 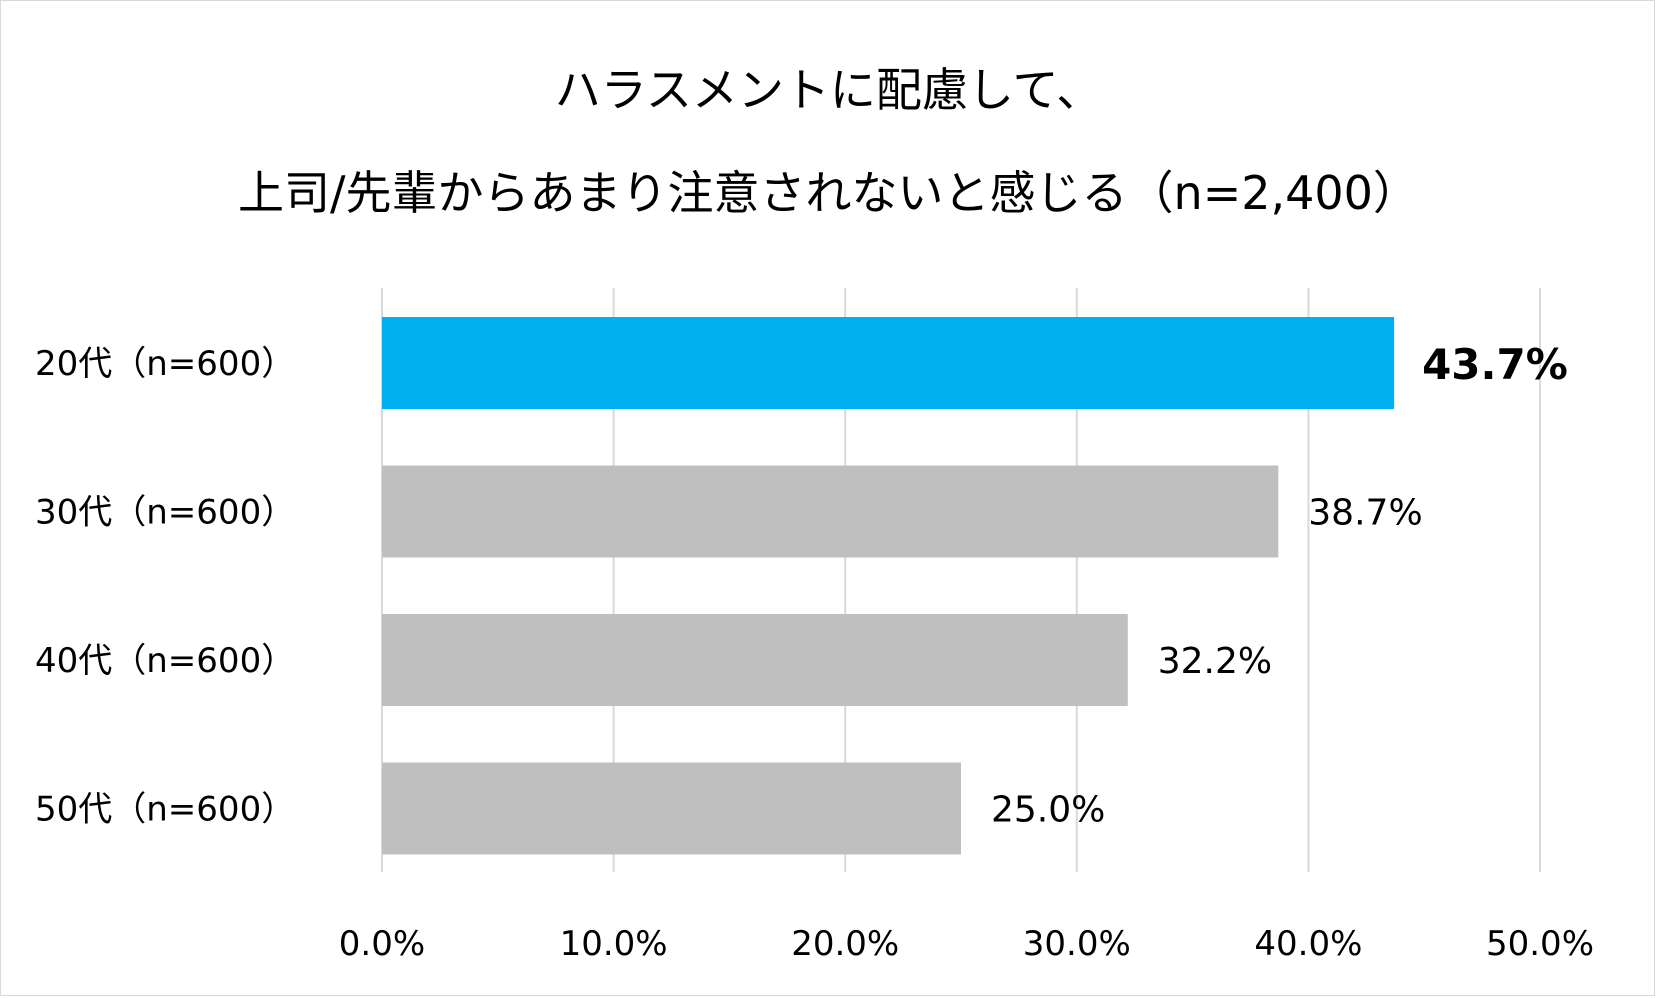 What do you see at coordinates (614, 944) in the screenshot?
I see `x-tick-label: 10.0%` at bounding box center [614, 944].